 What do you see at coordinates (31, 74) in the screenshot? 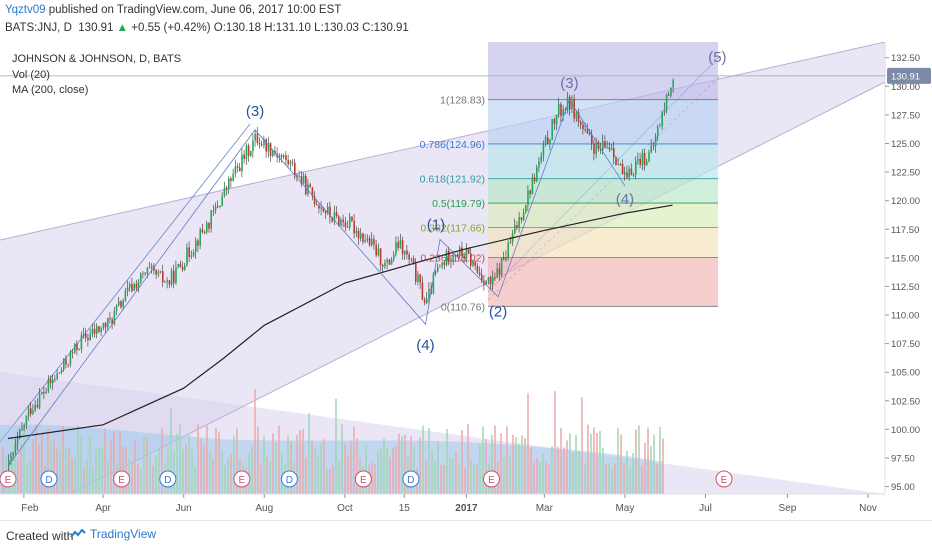
I see `legend-volume: Vol (20)` at bounding box center [31, 74].